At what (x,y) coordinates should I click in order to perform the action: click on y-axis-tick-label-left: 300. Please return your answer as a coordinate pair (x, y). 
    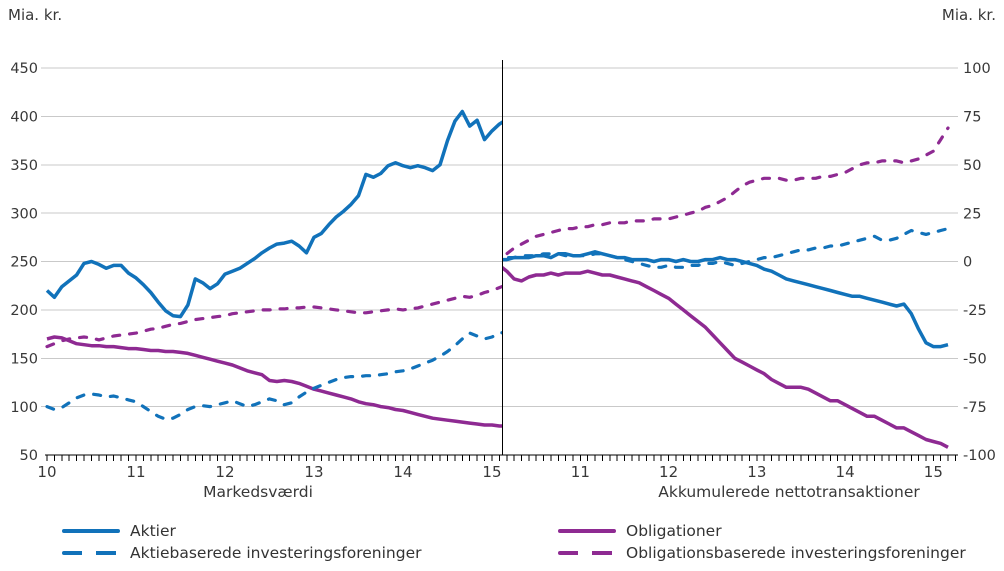
    Looking at the image, I should click on (24, 214).